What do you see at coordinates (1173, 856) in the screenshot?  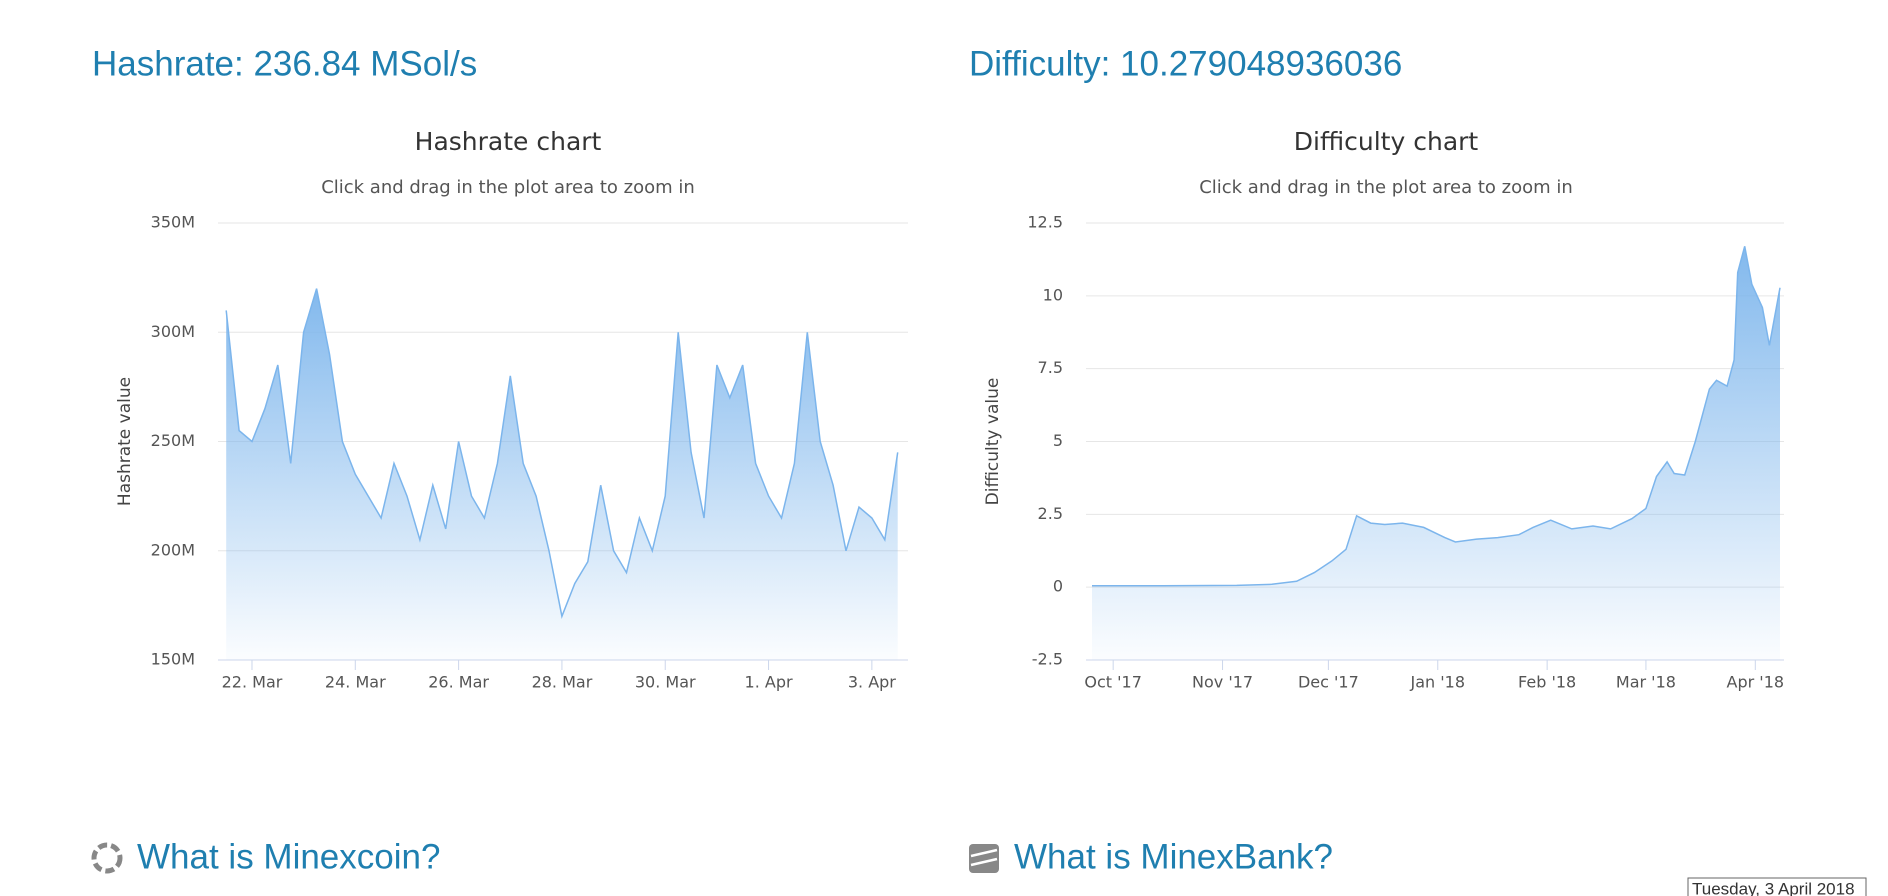 I see `section-heading: What is MinexBank?` at bounding box center [1173, 856].